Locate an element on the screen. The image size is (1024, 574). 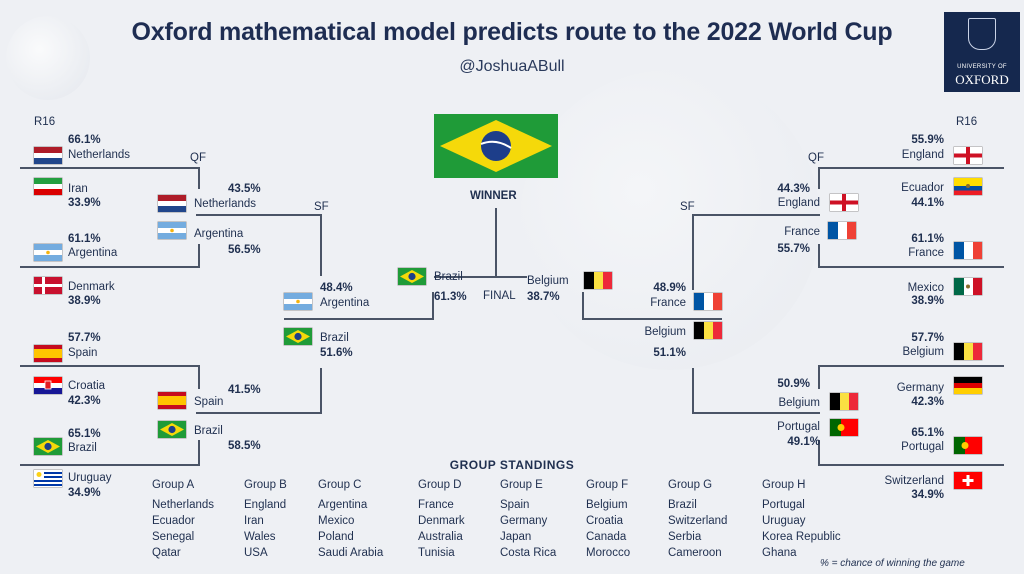
group-team: Costa Rica is located at coordinates (528, 553).